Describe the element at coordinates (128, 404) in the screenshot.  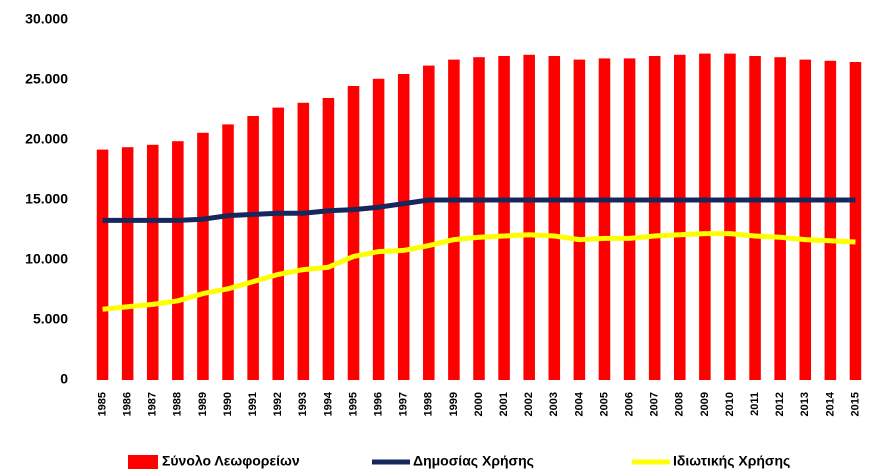
I see `x-tick-label: 1986` at that location.